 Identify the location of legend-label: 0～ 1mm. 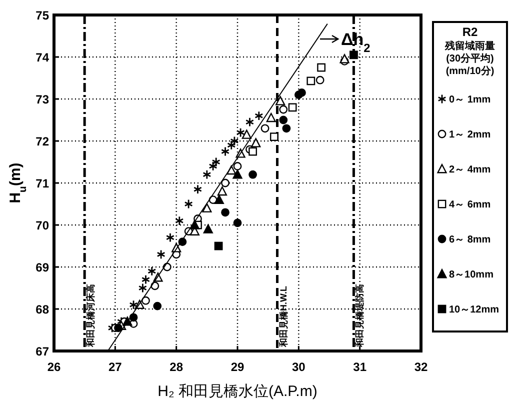
(470, 100).